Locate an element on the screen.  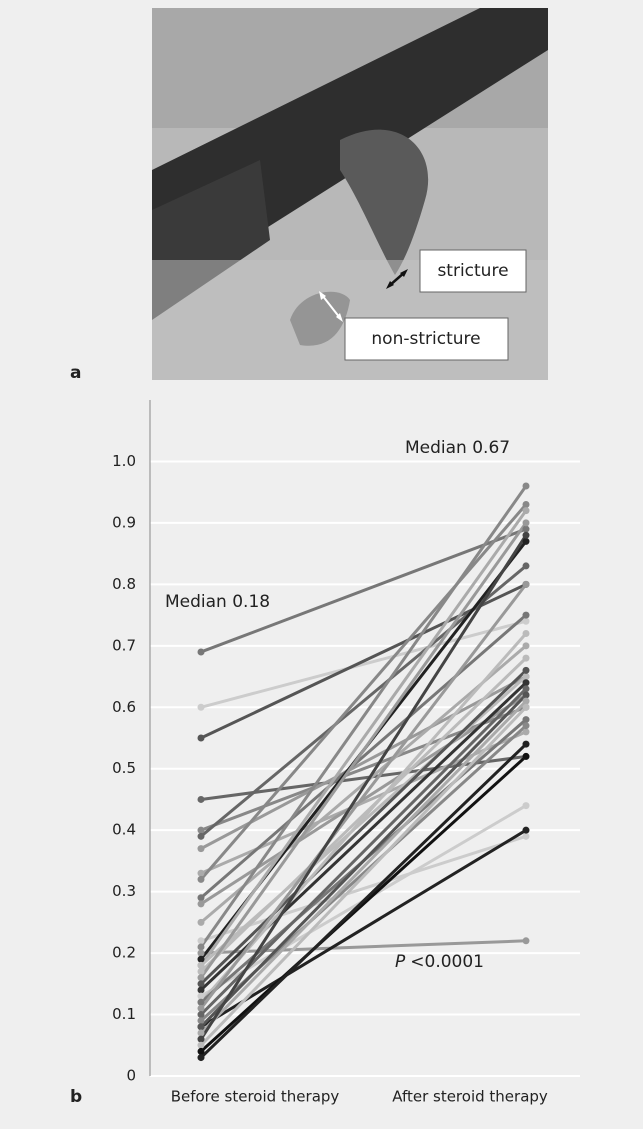
image-label: non-stricture is located at coordinates (425, 339).